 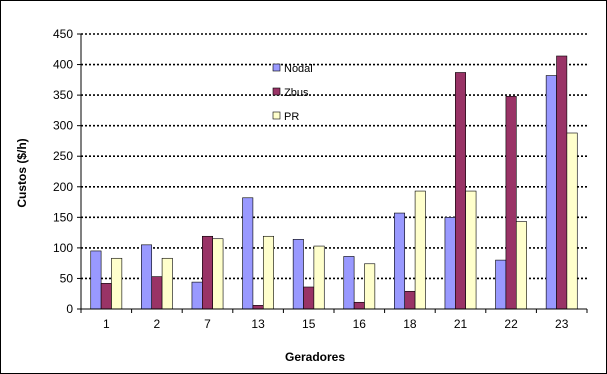 I want to click on y-tick-label-250: 250, so click(x=63, y=156).